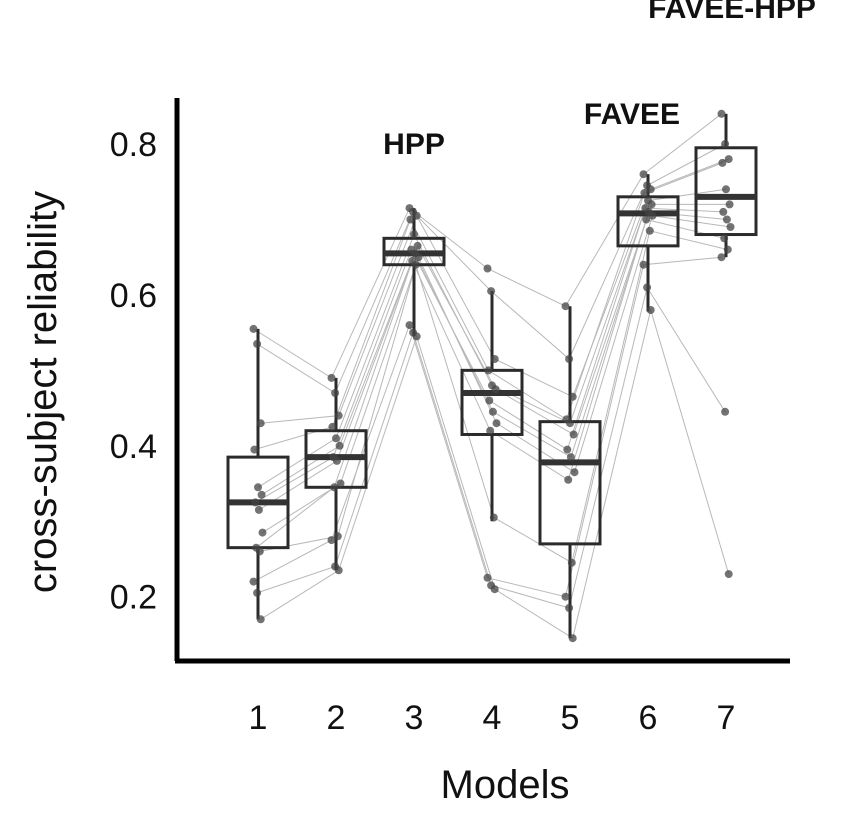  I want to click on y-tick-label: 0.6, so click(133, 296).